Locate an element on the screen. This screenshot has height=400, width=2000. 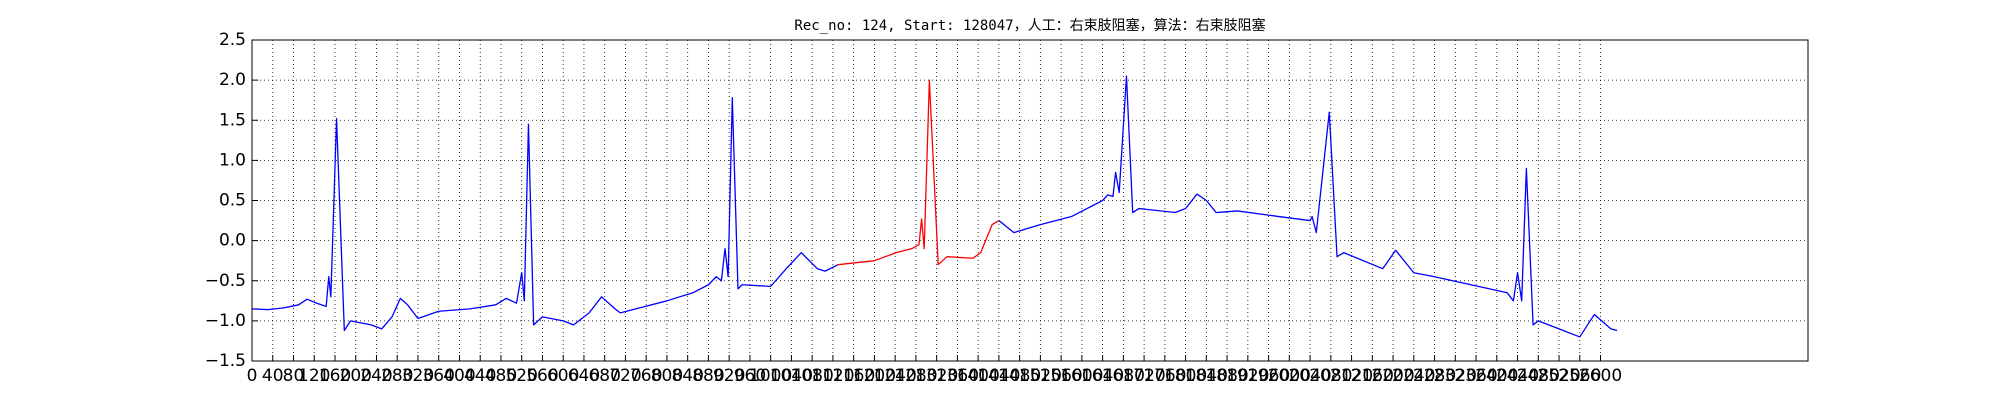
x-tick-label: 1000 is located at coordinates (770, 376).